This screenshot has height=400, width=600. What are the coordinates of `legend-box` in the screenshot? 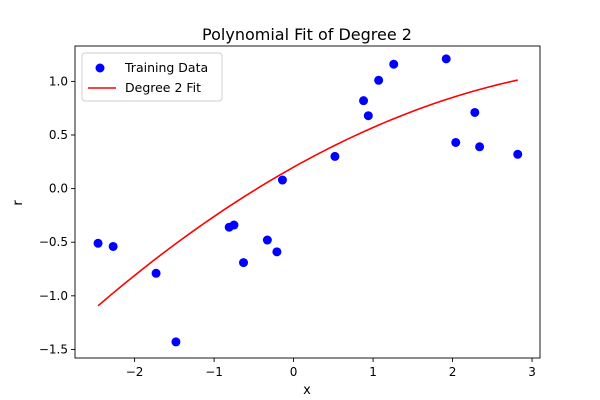 It's located at (152, 77).